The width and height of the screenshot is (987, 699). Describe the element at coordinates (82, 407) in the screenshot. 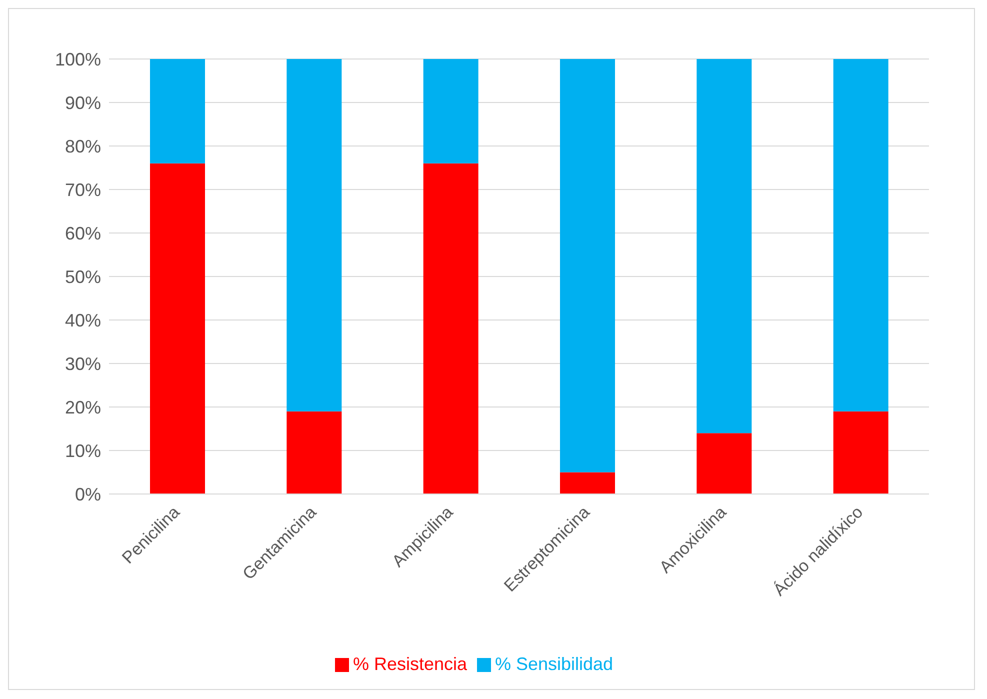

I see `y-tick-label: 20%` at that location.